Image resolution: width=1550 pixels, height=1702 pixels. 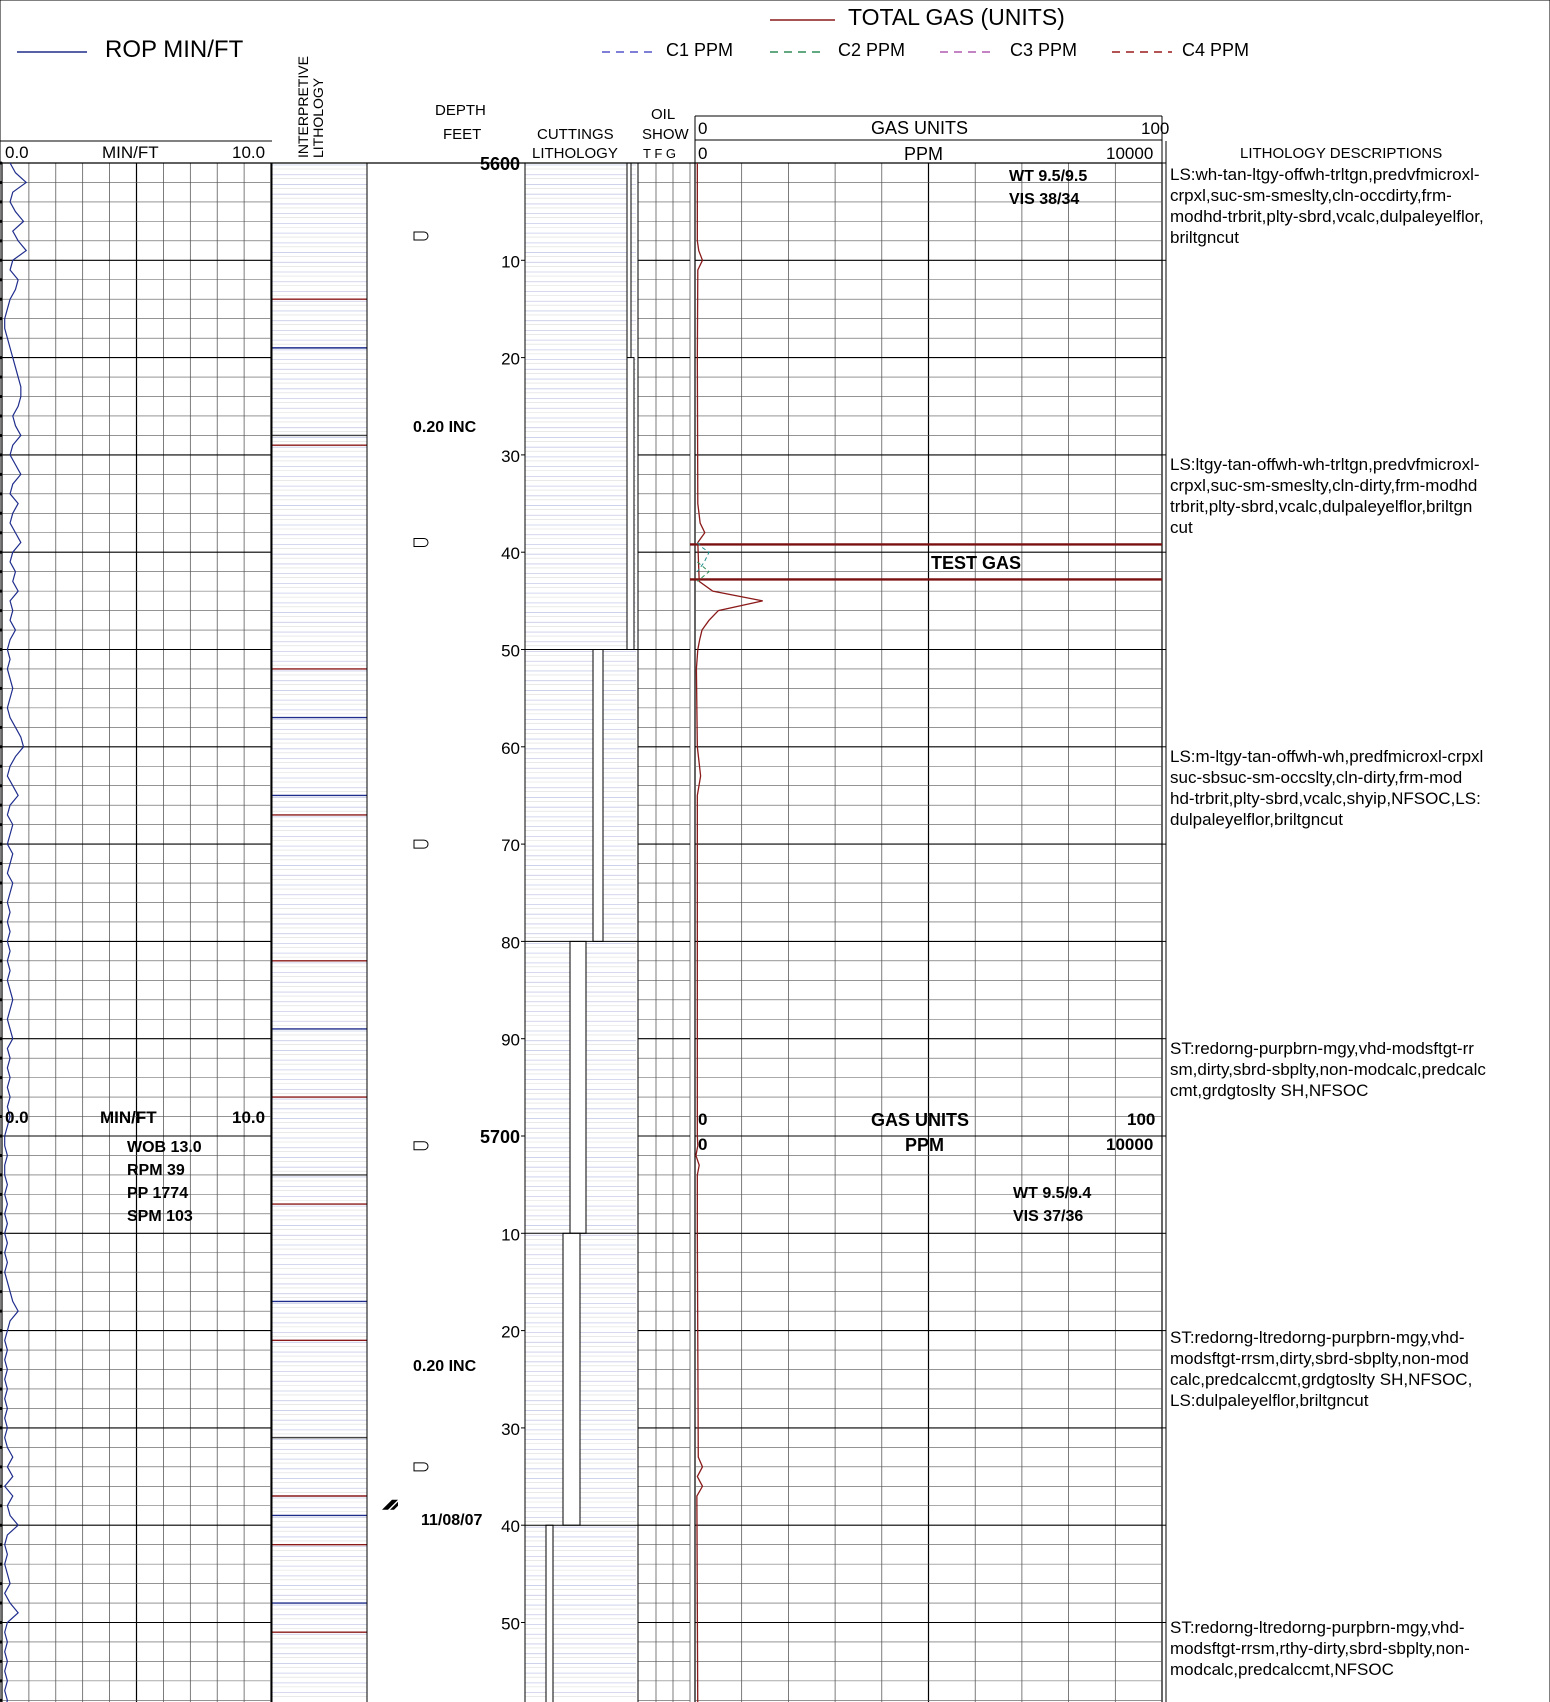 What do you see at coordinates (703, 571) in the screenshot?
I see `c2-curve` at bounding box center [703, 571].